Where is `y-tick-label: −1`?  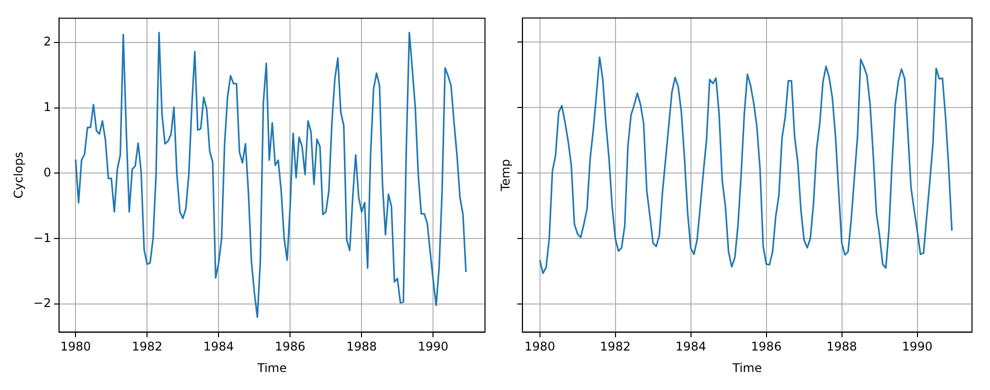 y-tick-label: −1 is located at coordinates (42, 237).